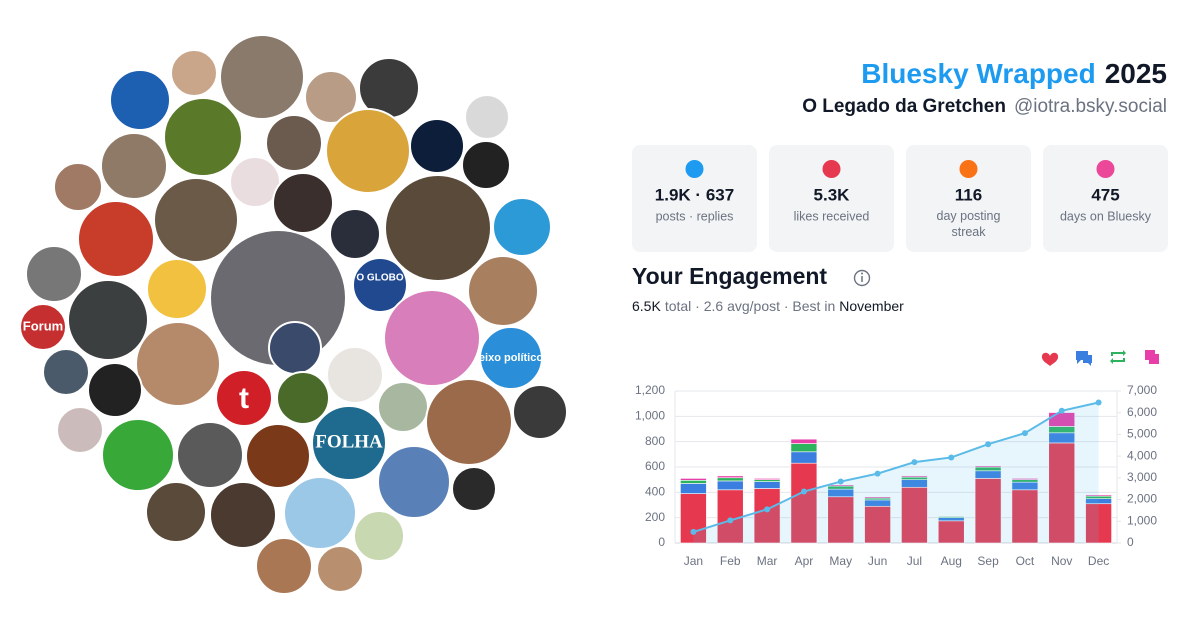 This screenshot has width=1200, height=630. What do you see at coordinates (1105, 194) in the screenshot?
I see `stat-value: 475` at bounding box center [1105, 194].